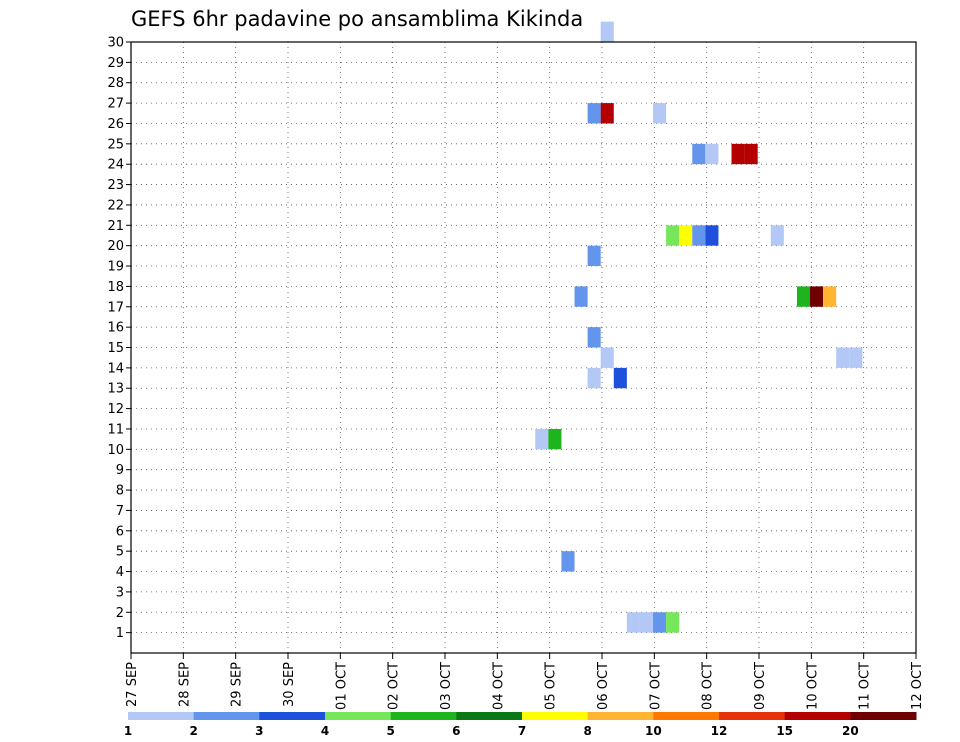  Describe the element at coordinates (128, 731) in the screenshot. I see `colorbar-label-0: 1` at that location.